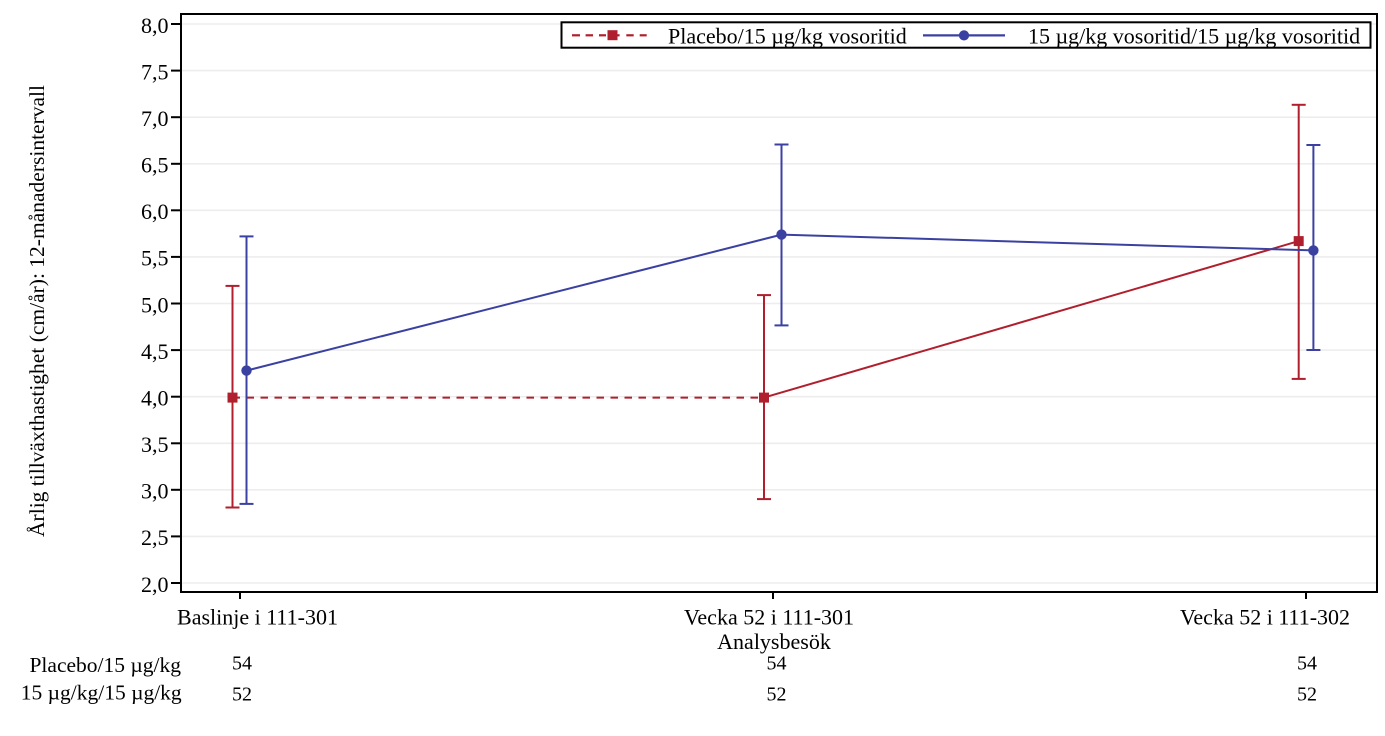 Image resolution: width=1385 pixels, height=736 pixels. Describe the element at coordinates (155, 118) in the screenshot. I see `svg-text: 7,0` at that location.